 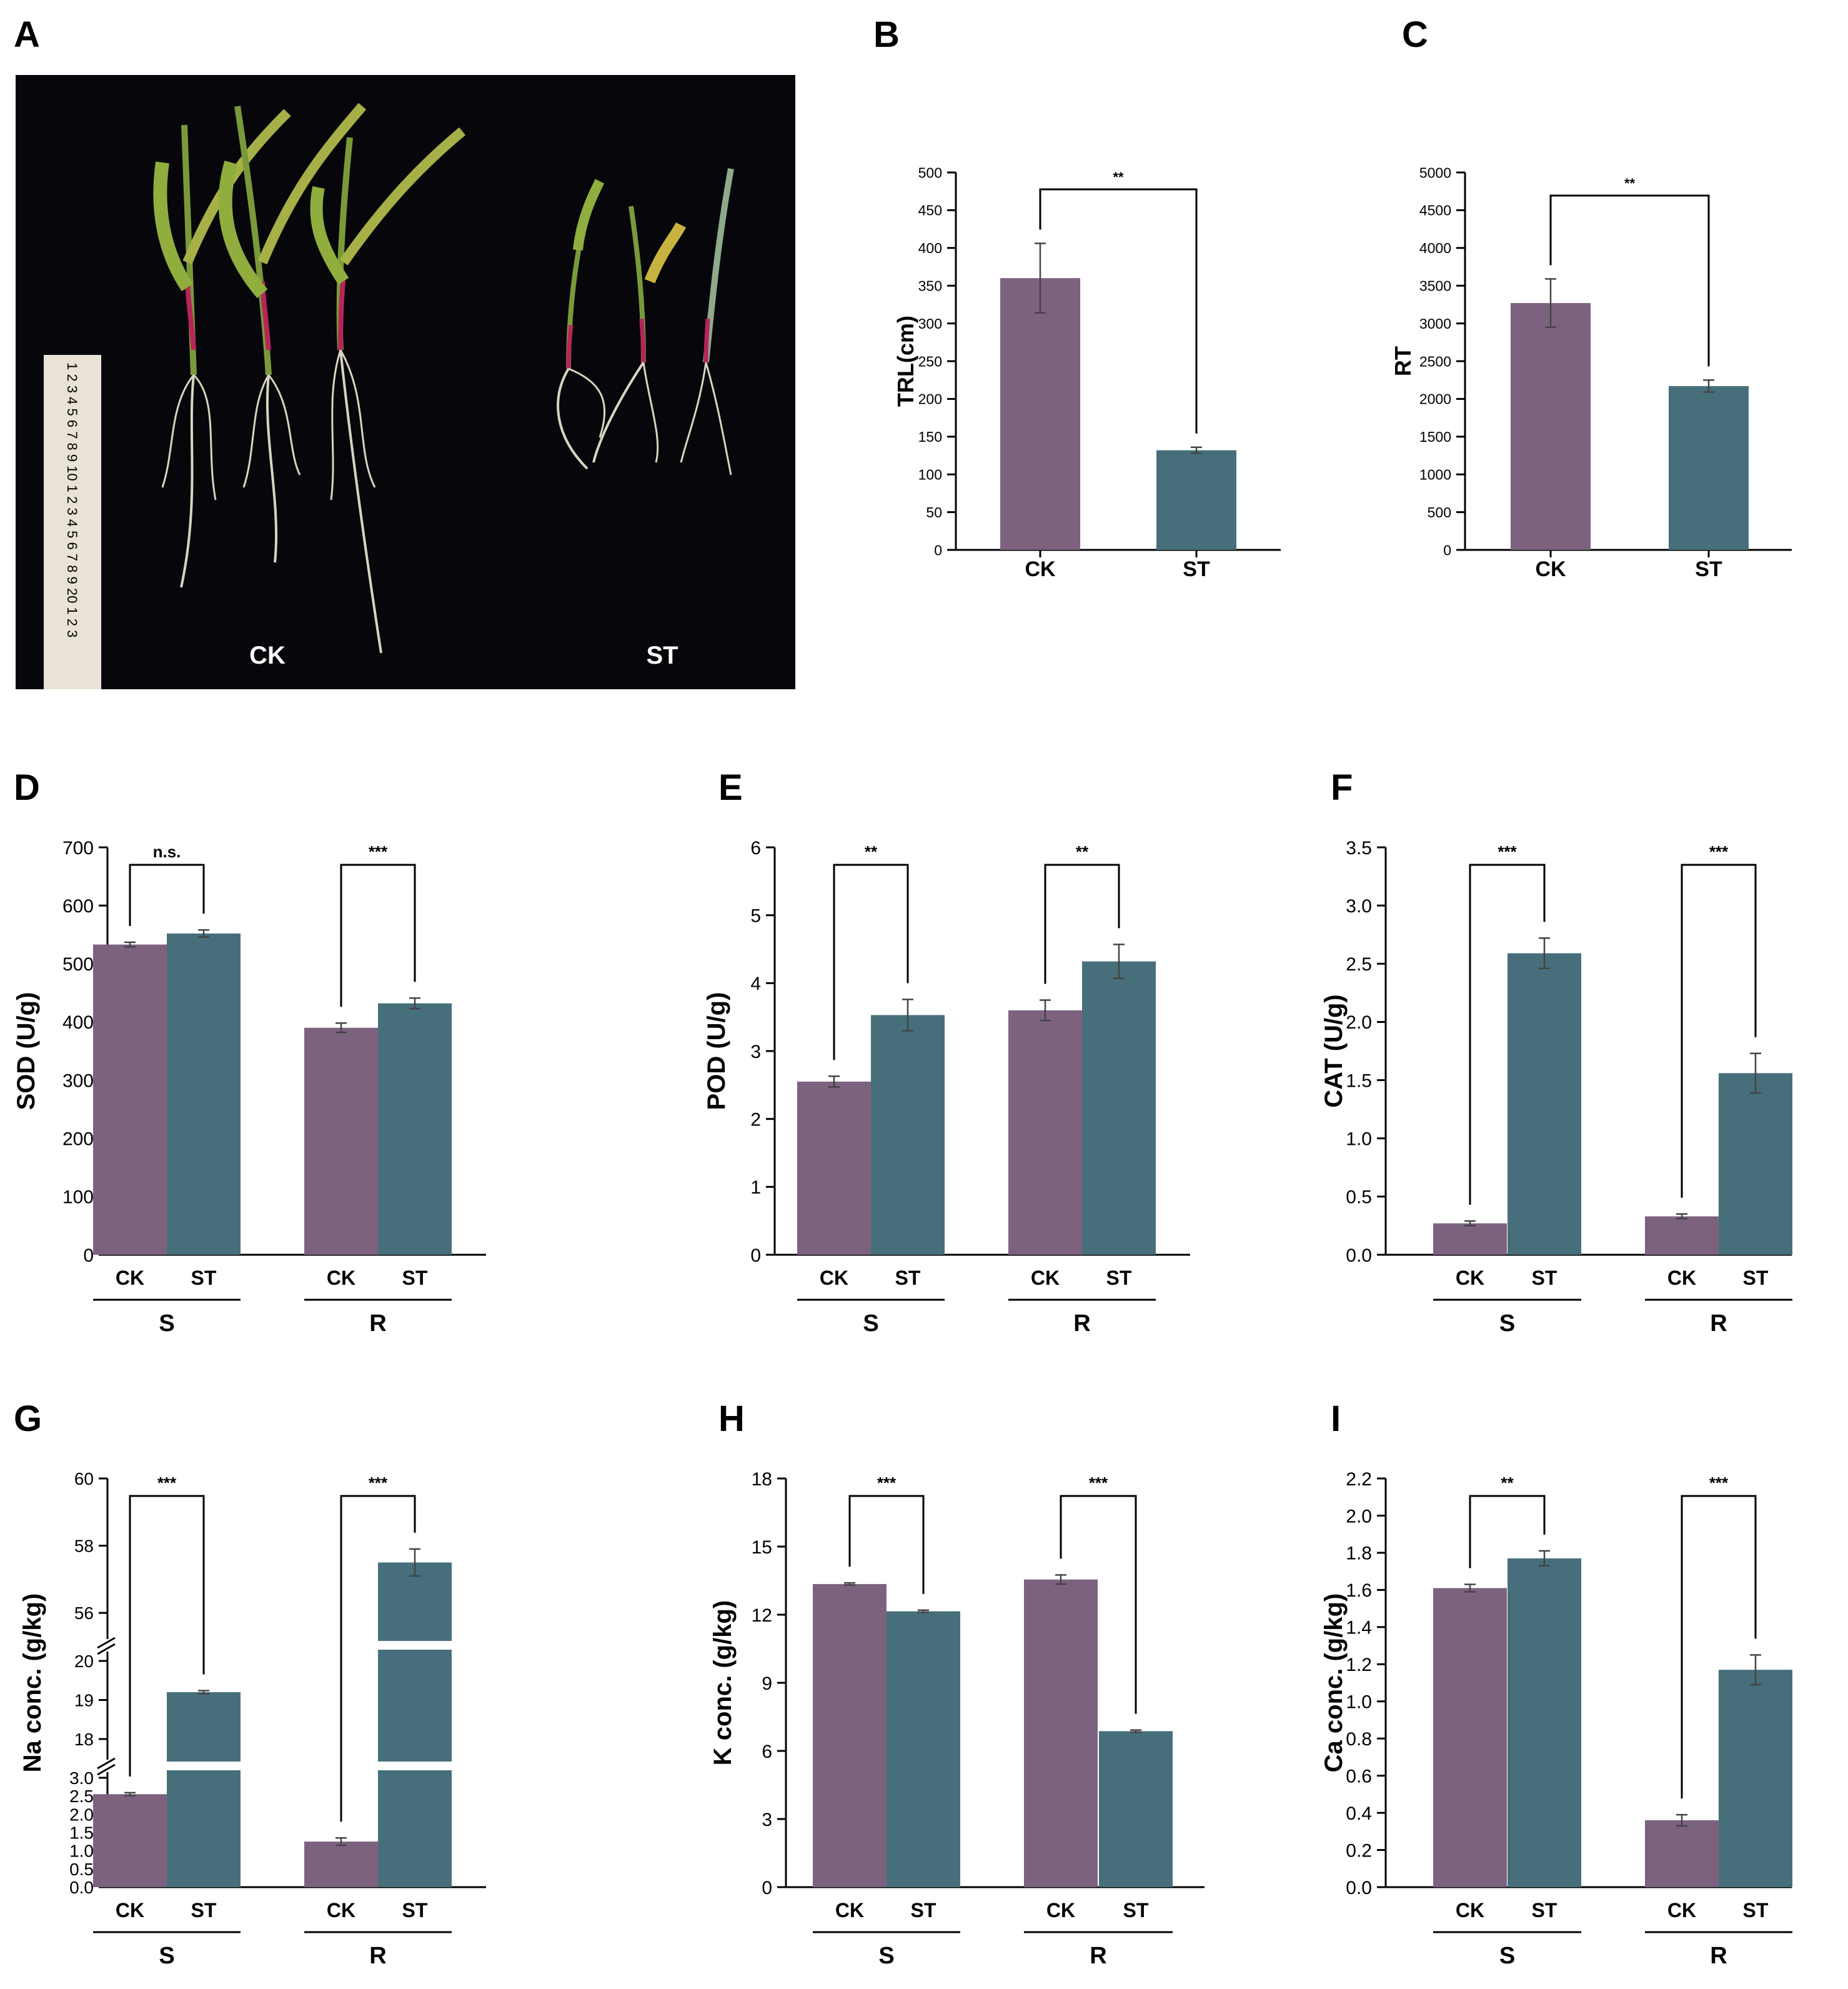 I want to click on y-tick-label-c: 3000, so click(x=1435, y=324).